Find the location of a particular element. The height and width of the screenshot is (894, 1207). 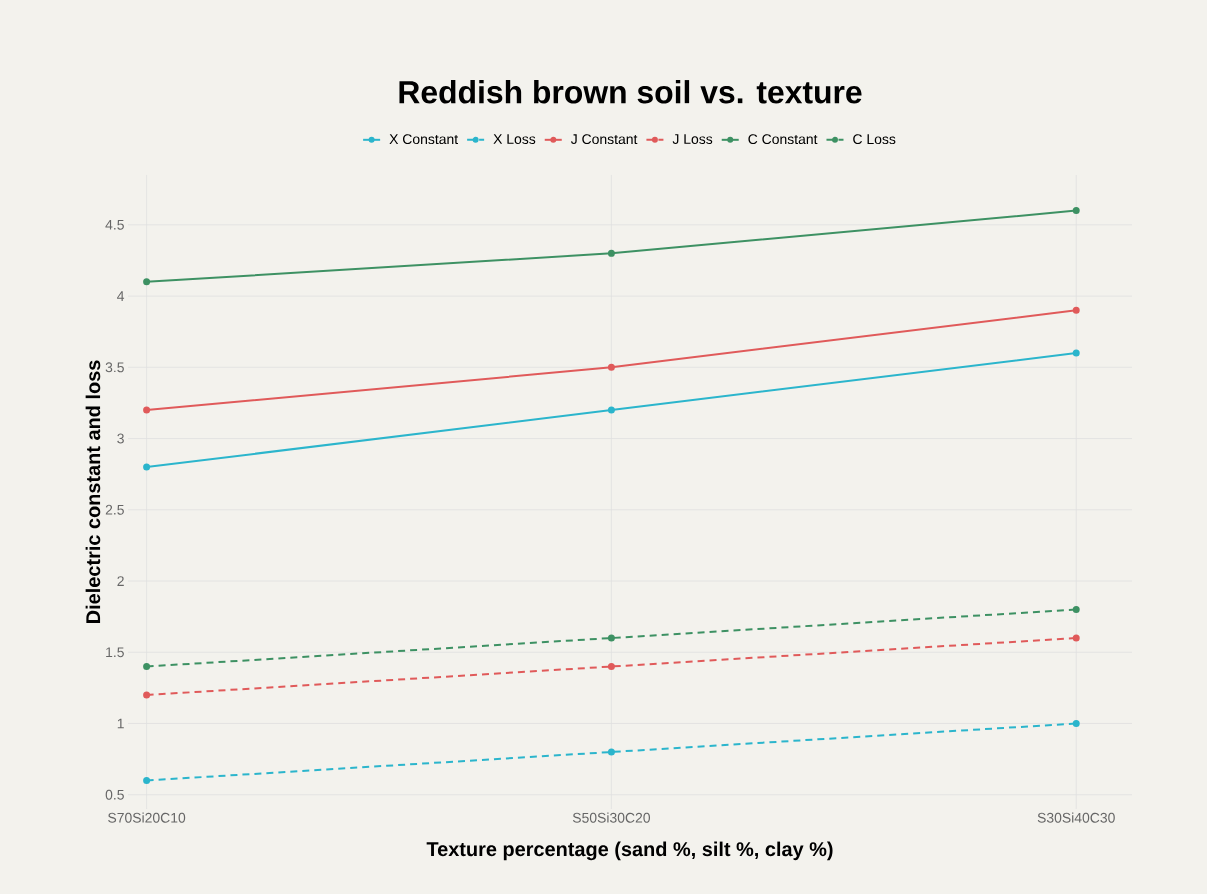

legend-label: X Constant is located at coordinates (424, 139).